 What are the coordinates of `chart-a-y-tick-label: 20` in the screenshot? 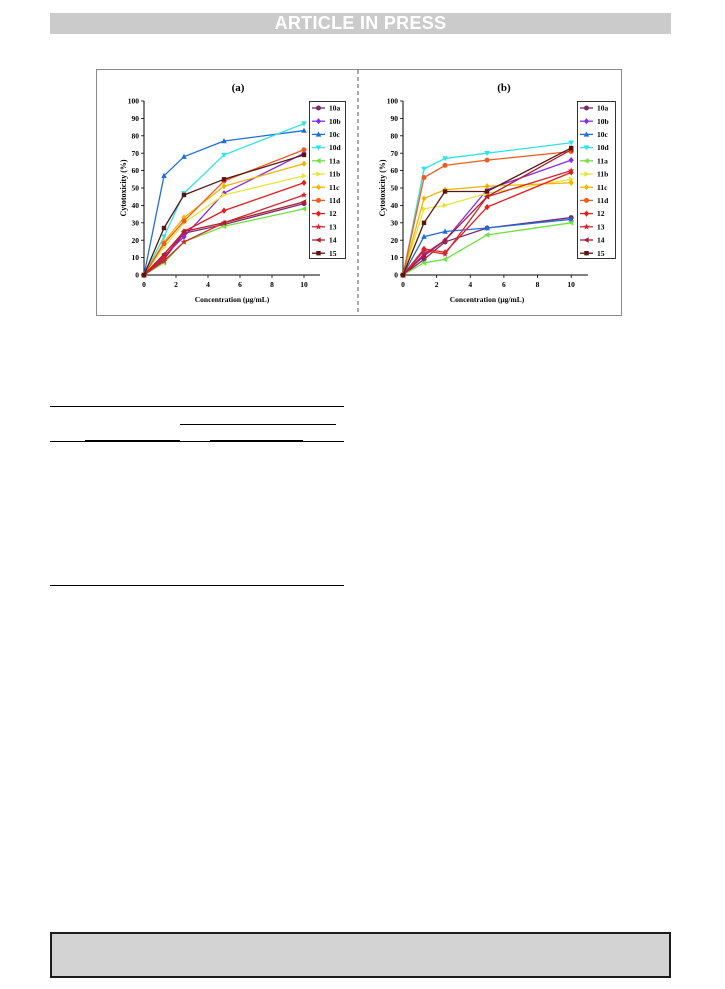 It's located at (136, 240).